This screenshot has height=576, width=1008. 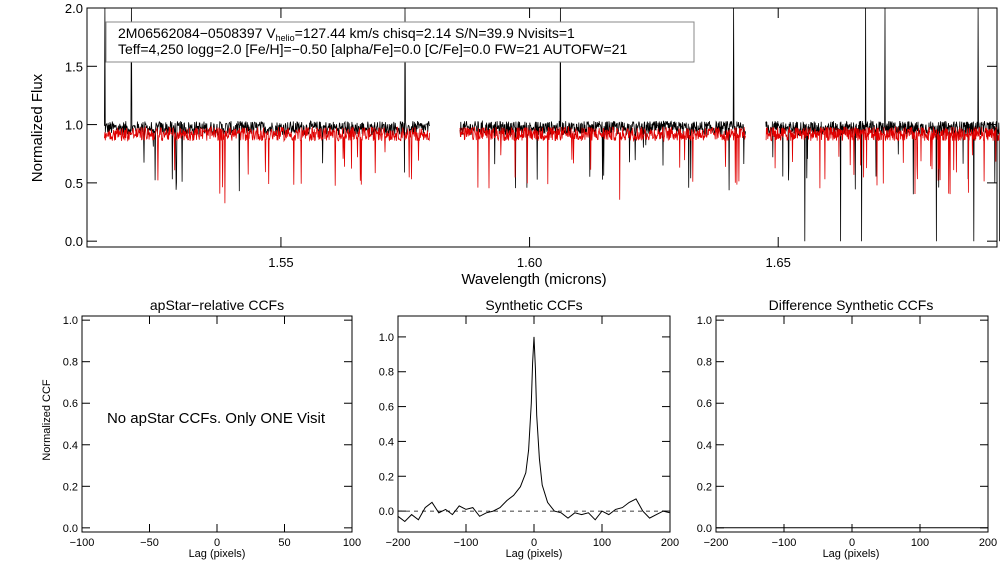 I want to click on synthetic-ccf-frame, so click(x=534, y=424).